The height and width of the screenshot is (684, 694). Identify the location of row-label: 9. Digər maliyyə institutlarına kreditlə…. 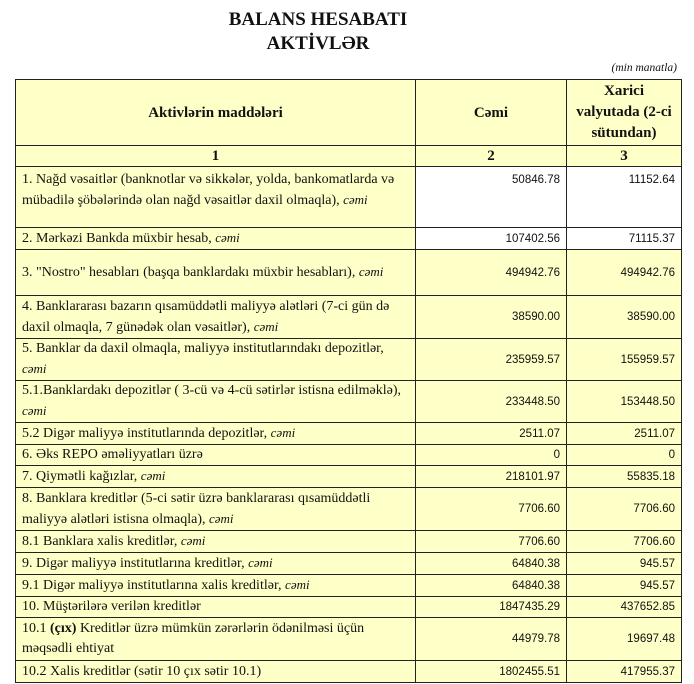
(215, 563).